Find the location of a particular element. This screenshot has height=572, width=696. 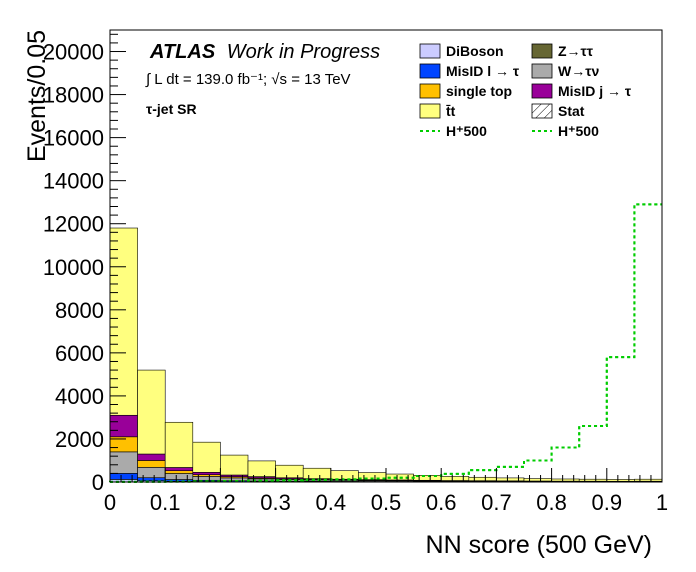

x-tick-label: 0 is located at coordinates (110, 502).